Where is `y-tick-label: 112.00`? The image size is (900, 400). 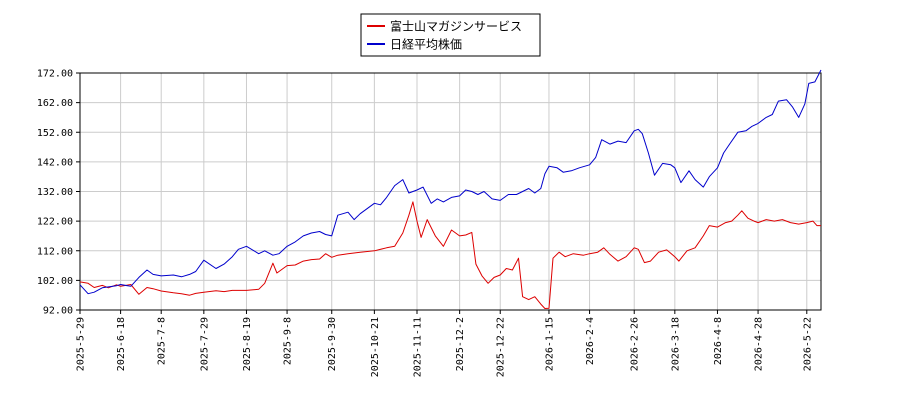 y-tick-label: 112.00 is located at coordinates (55, 251).